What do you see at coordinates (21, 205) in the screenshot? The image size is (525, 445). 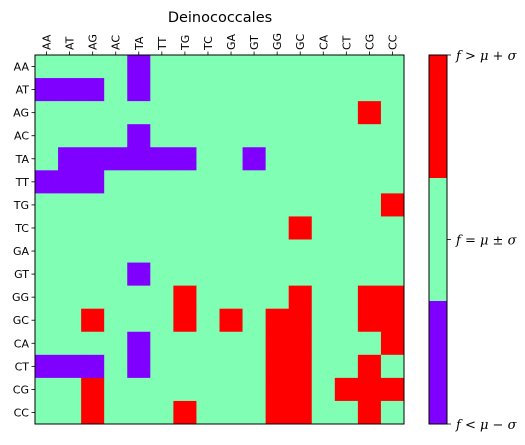 I see `y-tick-label: TG` at bounding box center [21, 205].